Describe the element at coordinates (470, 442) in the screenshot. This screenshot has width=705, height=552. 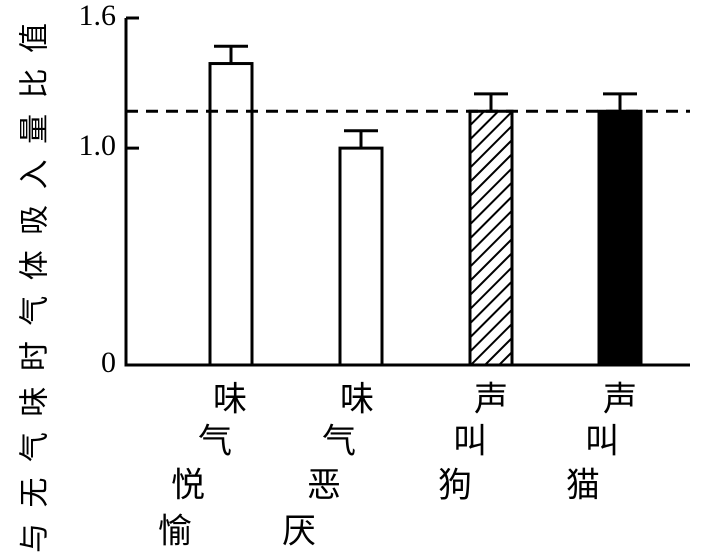
I see `category-3-label-char-2: 叫` at that location.